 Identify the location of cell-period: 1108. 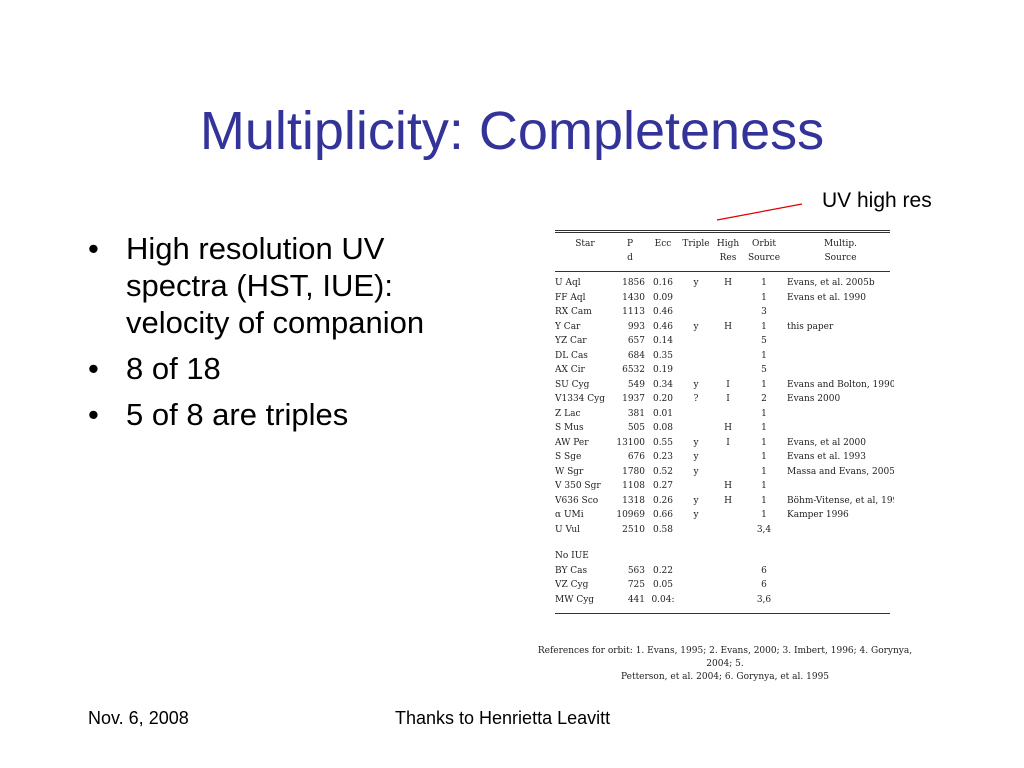
(633, 486).